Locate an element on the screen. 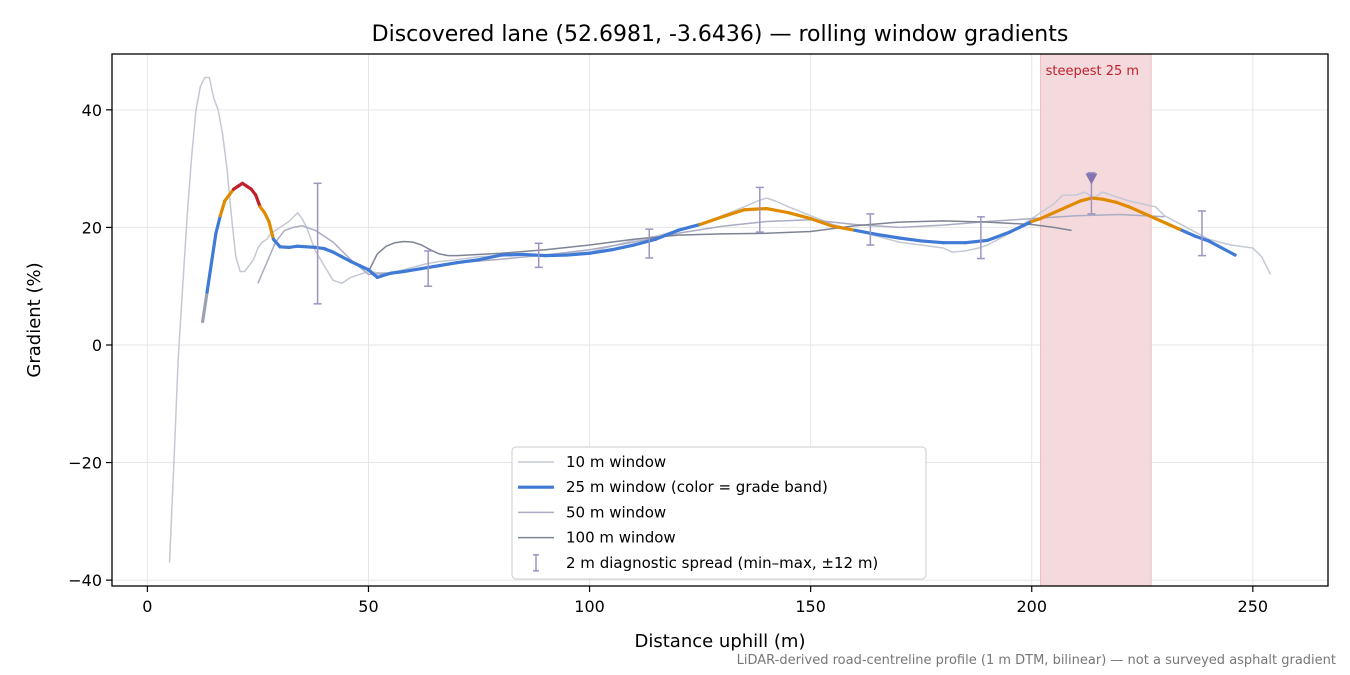 The height and width of the screenshot is (675, 1350). legend-item-100m: 100 m window is located at coordinates (597, 538).